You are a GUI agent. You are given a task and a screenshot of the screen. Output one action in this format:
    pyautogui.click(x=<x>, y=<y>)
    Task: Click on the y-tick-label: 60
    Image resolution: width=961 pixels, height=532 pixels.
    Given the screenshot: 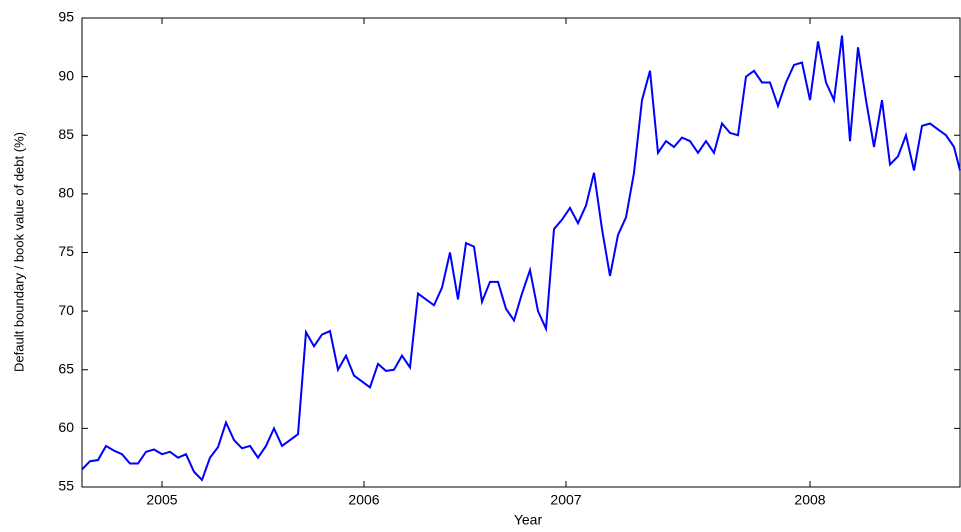 What is the action you would take?
    pyautogui.click(x=66, y=427)
    